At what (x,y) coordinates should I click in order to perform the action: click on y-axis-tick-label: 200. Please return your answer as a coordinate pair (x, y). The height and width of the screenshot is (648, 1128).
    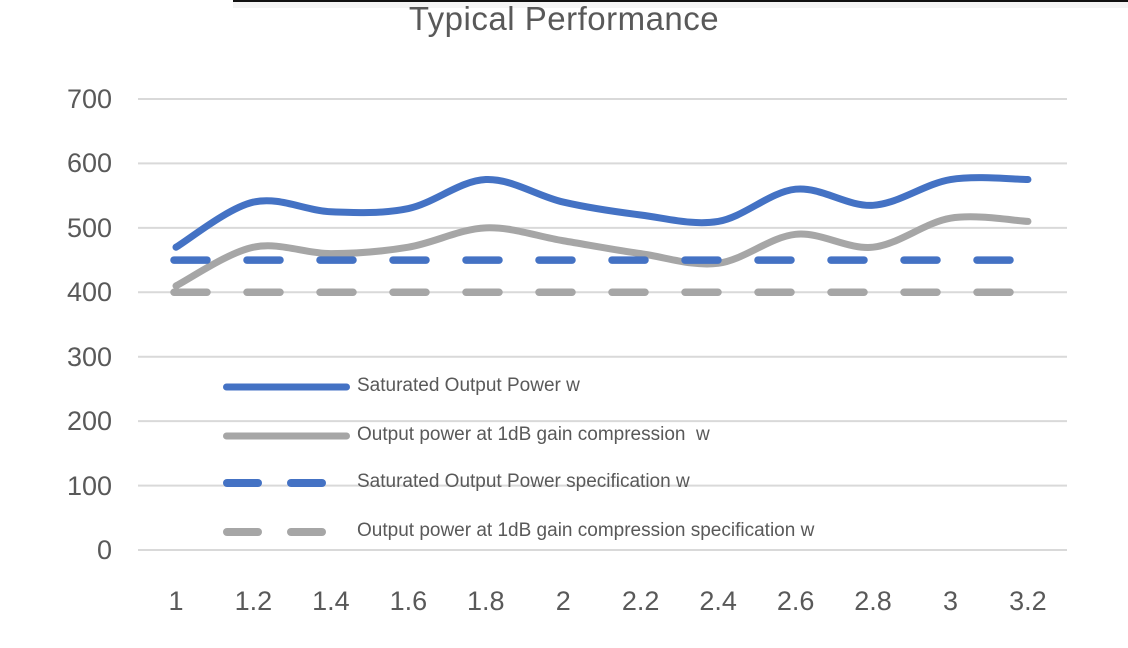
    Looking at the image, I should click on (89, 421).